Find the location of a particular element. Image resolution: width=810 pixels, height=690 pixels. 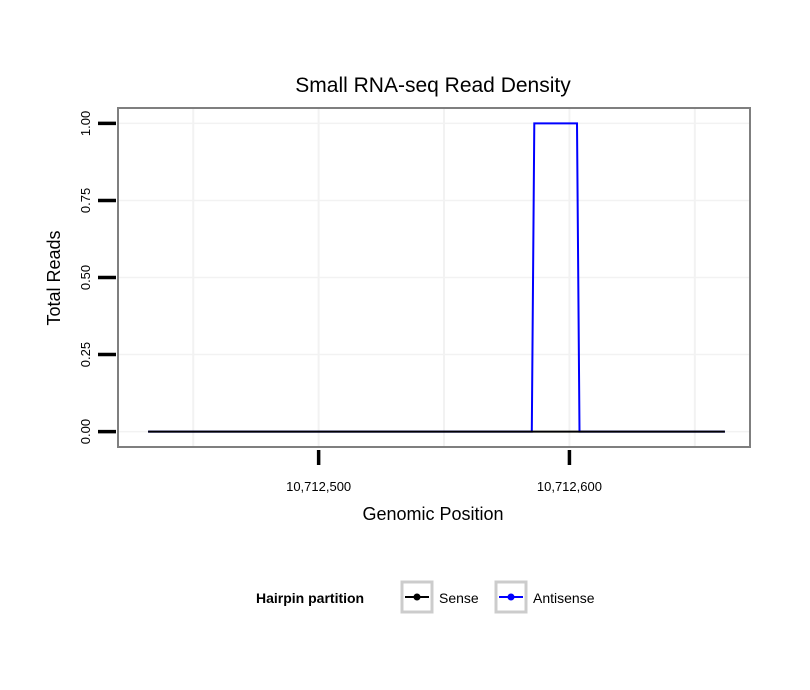

chart-title: Small RNA-seq Read Density is located at coordinates (433, 85).